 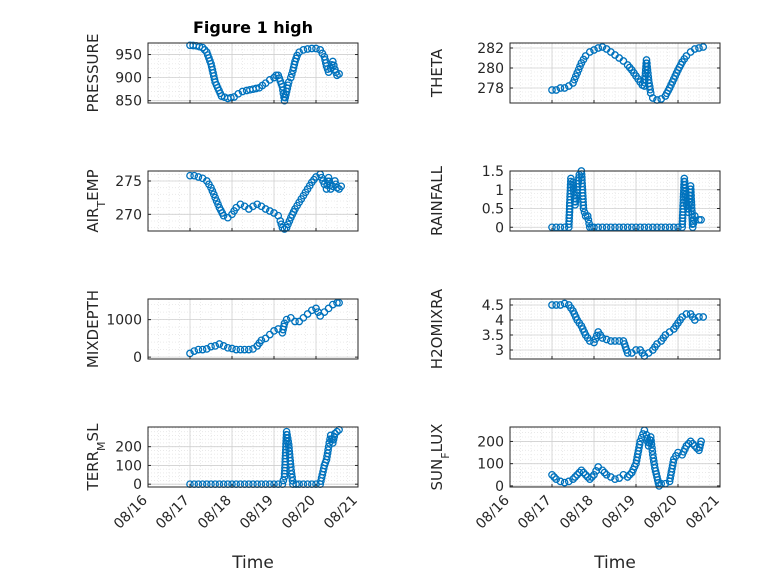 I want to click on y-tick-label: 950, so click(x=128, y=56).